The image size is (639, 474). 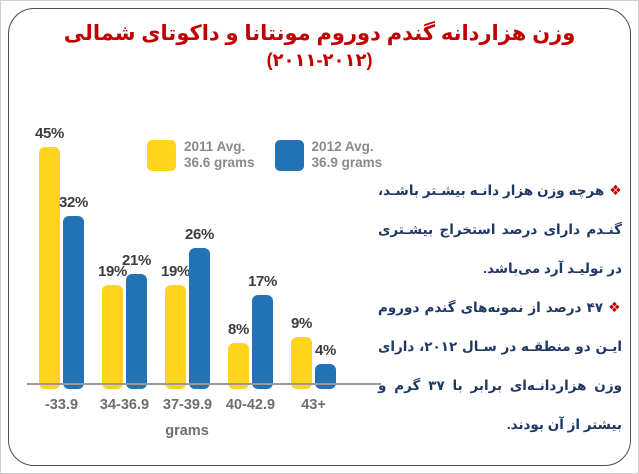 I want to click on legend-item: 2011 Avg. 36.6 grams, so click(x=201, y=155).